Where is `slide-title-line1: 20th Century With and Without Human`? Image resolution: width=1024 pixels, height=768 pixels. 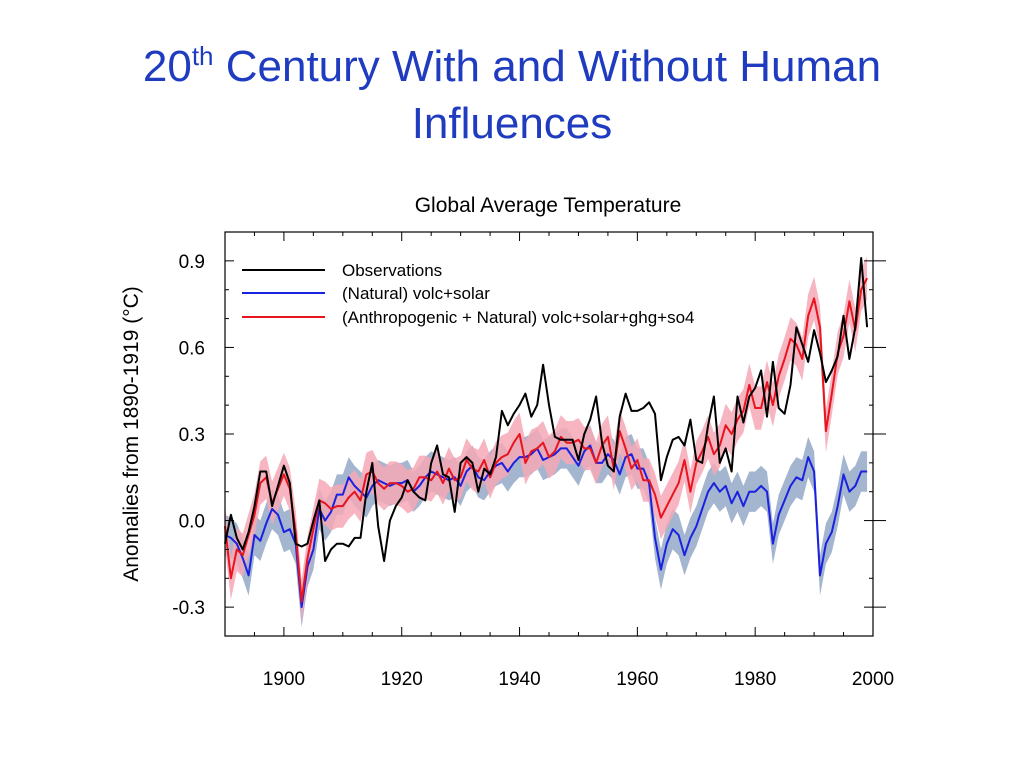
slide-title-line1: 20th Century With and Without Human is located at coordinates (512, 66).